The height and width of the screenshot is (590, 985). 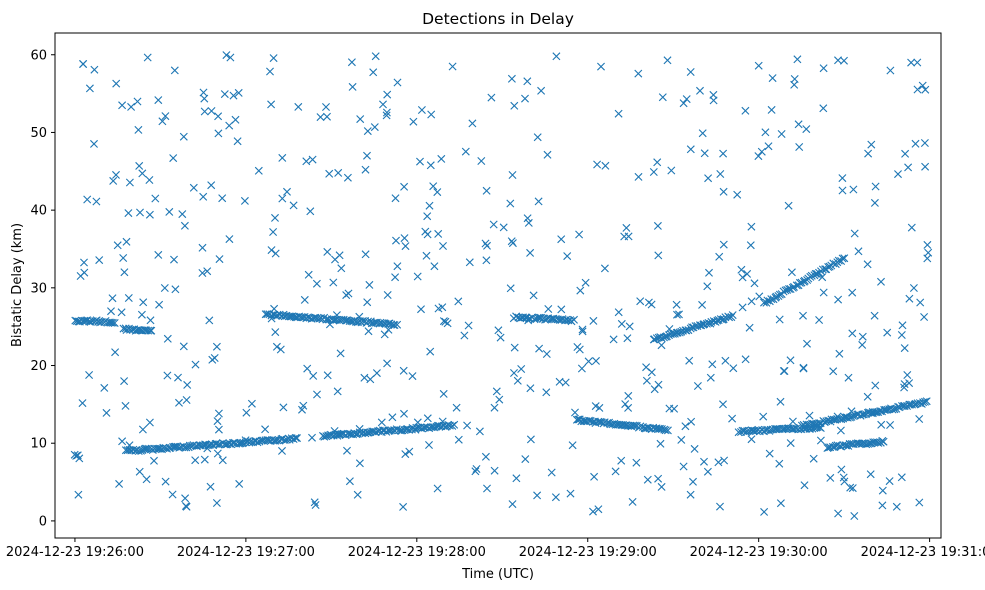 What do you see at coordinates (417, 552) in the screenshot?
I see `x-tick-label: 2024-12-23 19:28:00` at bounding box center [417, 552].